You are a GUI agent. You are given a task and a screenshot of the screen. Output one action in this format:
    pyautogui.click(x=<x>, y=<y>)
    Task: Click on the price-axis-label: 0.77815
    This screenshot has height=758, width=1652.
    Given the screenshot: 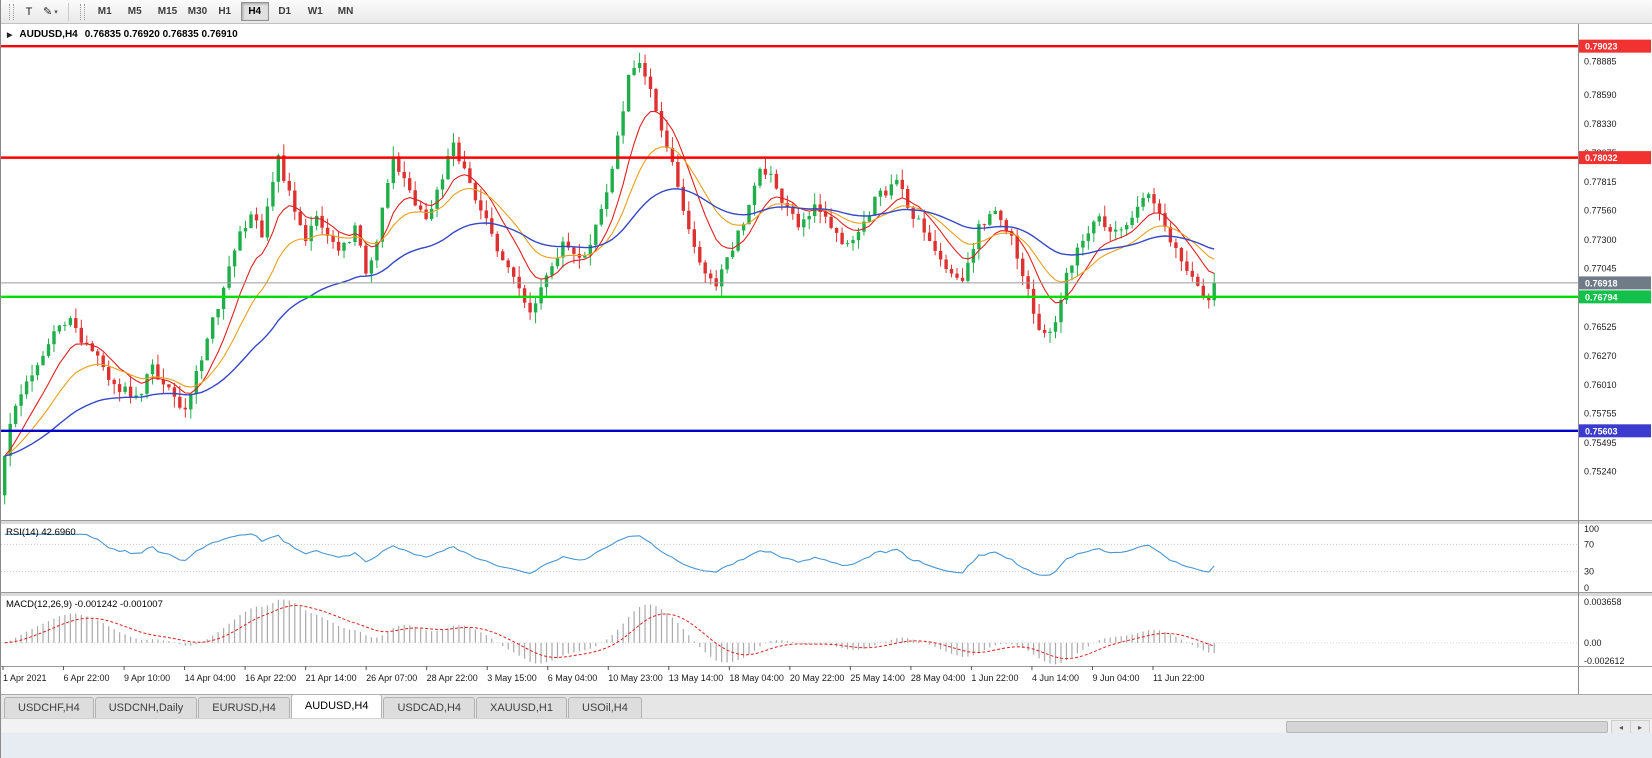 What is the action you would take?
    pyautogui.click(x=1600, y=182)
    